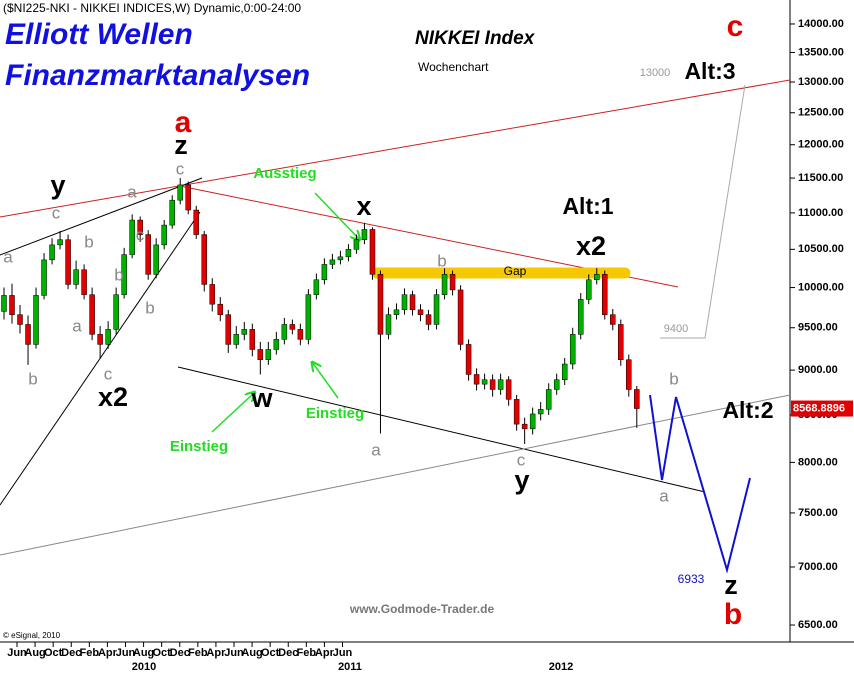  I want to click on x-tick-label: Feb, so click(198, 653).